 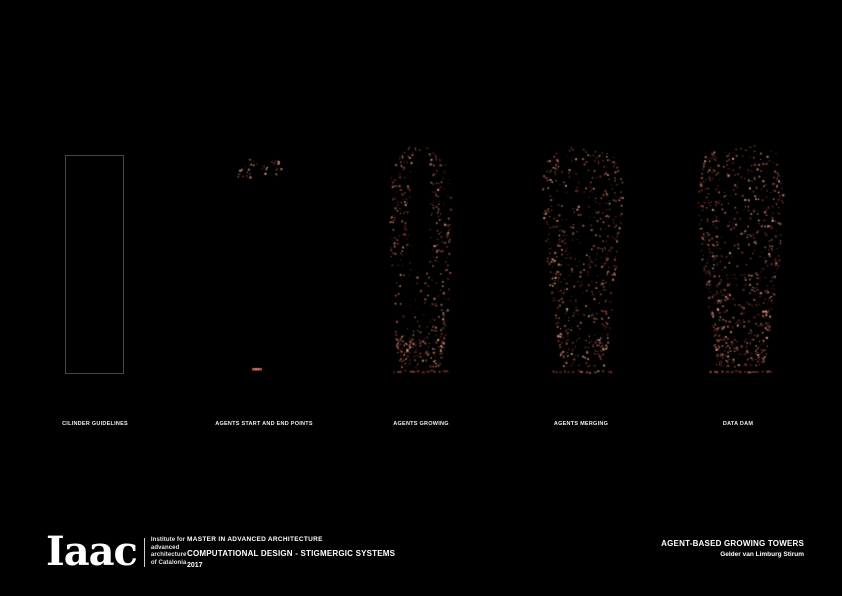 I want to click on logo-divider, so click(x=144, y=552).